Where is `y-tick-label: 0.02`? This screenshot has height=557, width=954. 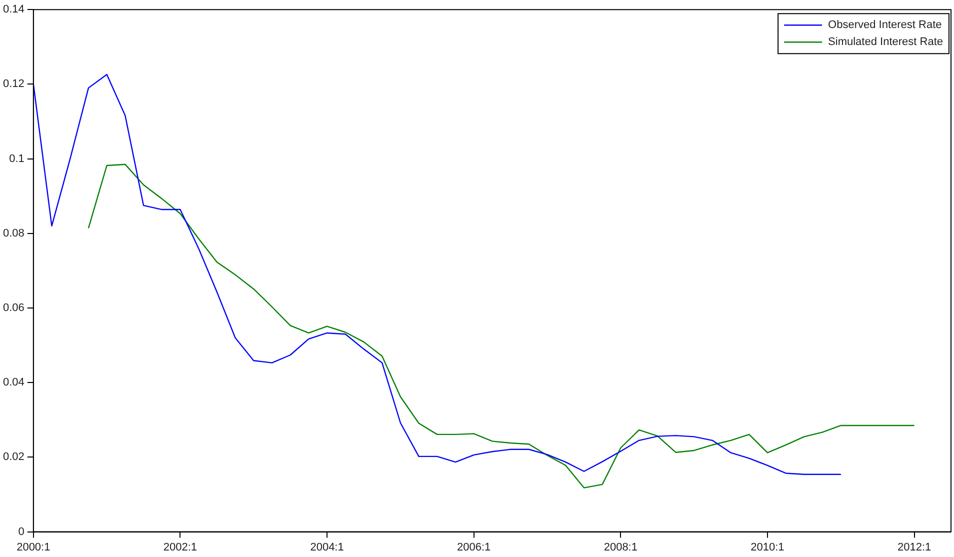 y-tick-label: 0.02 is located at coordinates (13, 457).